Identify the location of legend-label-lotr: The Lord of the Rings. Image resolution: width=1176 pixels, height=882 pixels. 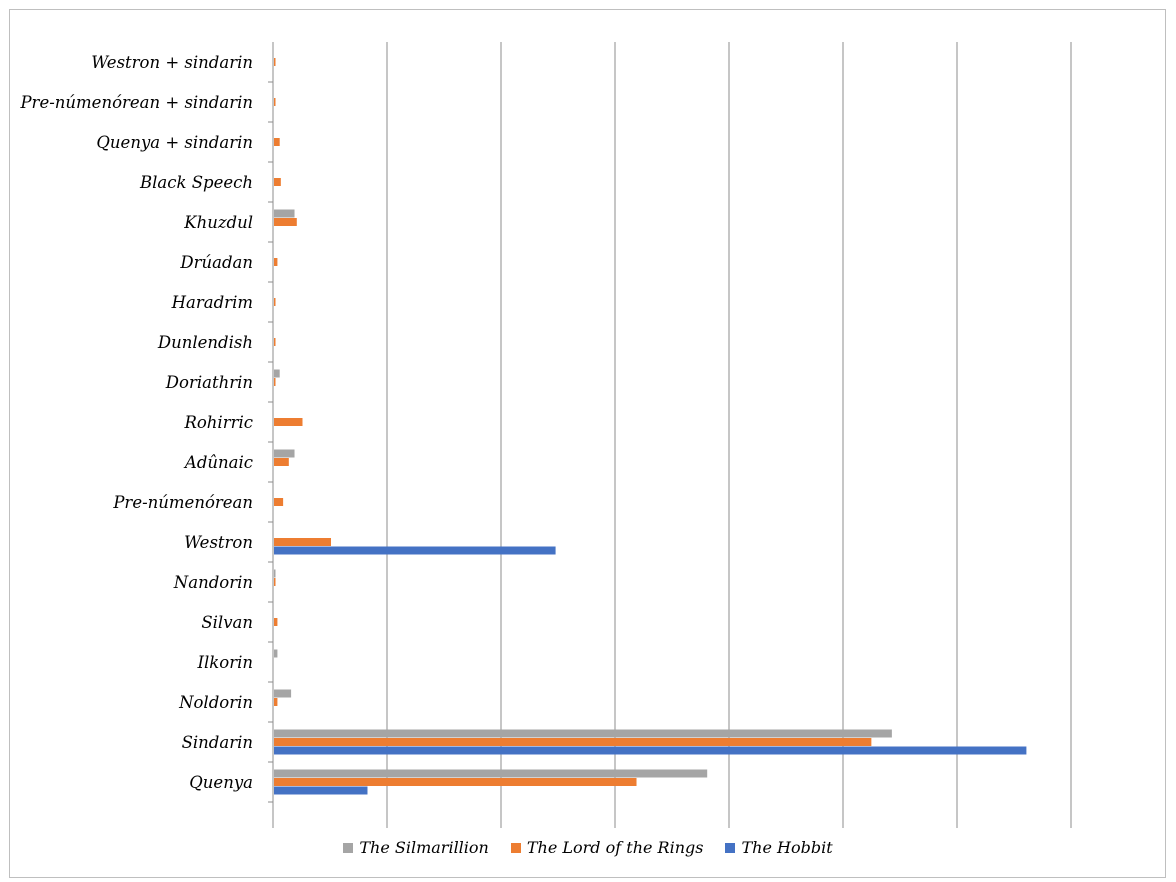
(615, 847).